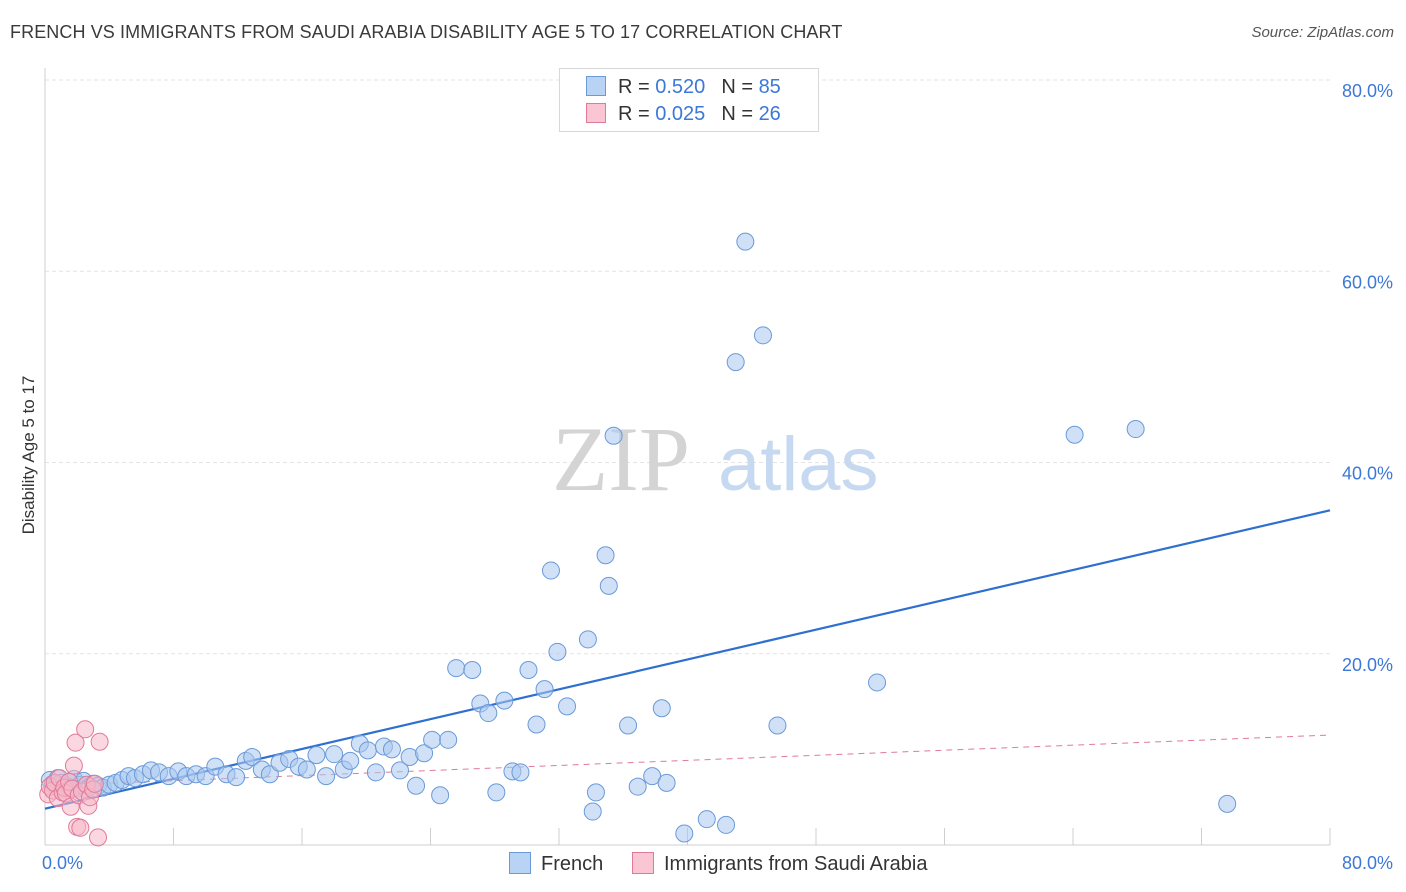 The height and width of the screenshot is (892, 1406). What do you see at coordinates (1367, 282) in the screenshot?
I see `y-tick-label: 60.0%` at bounding box center [1367, 282].